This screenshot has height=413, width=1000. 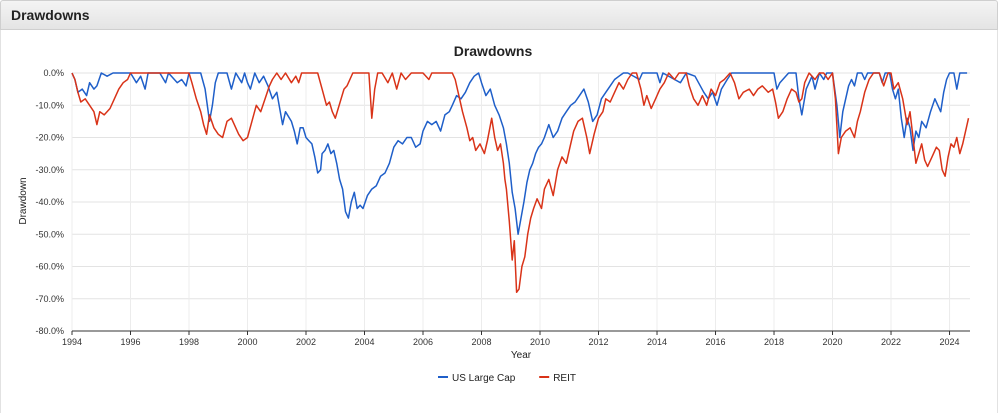 I want to click on panel-title: Drawdowns, so click(x=50, y=15).